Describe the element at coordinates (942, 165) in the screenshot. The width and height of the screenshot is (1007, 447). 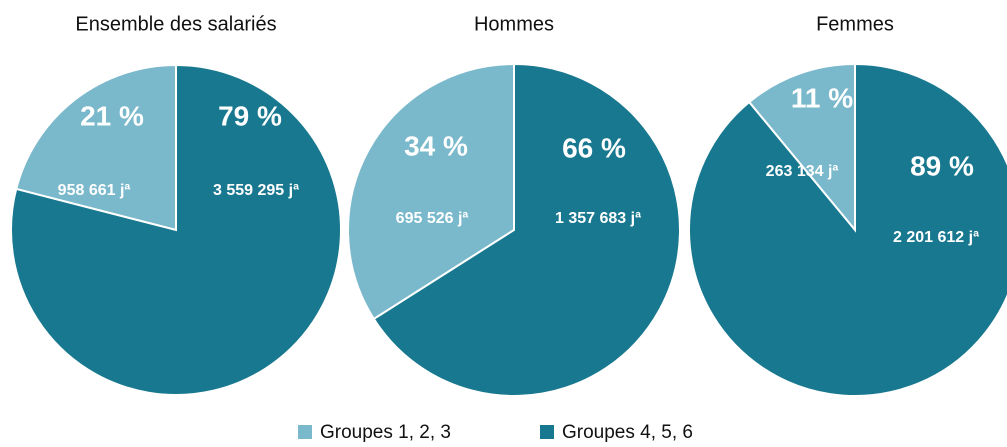
I see `value-label: 89 %` at that location.